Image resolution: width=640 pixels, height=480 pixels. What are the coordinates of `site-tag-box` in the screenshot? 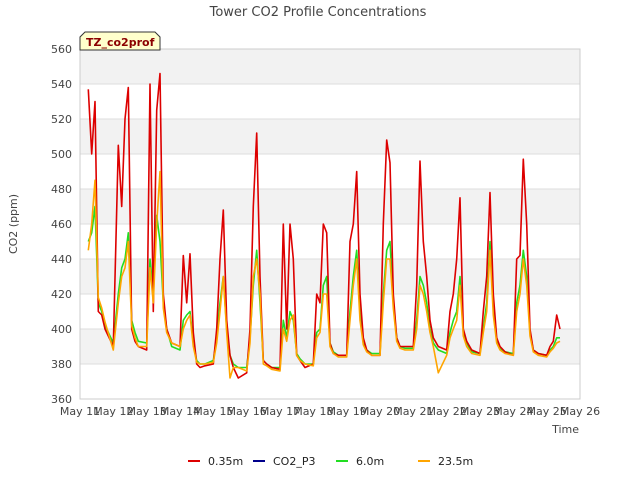 It's located at (120, 41).